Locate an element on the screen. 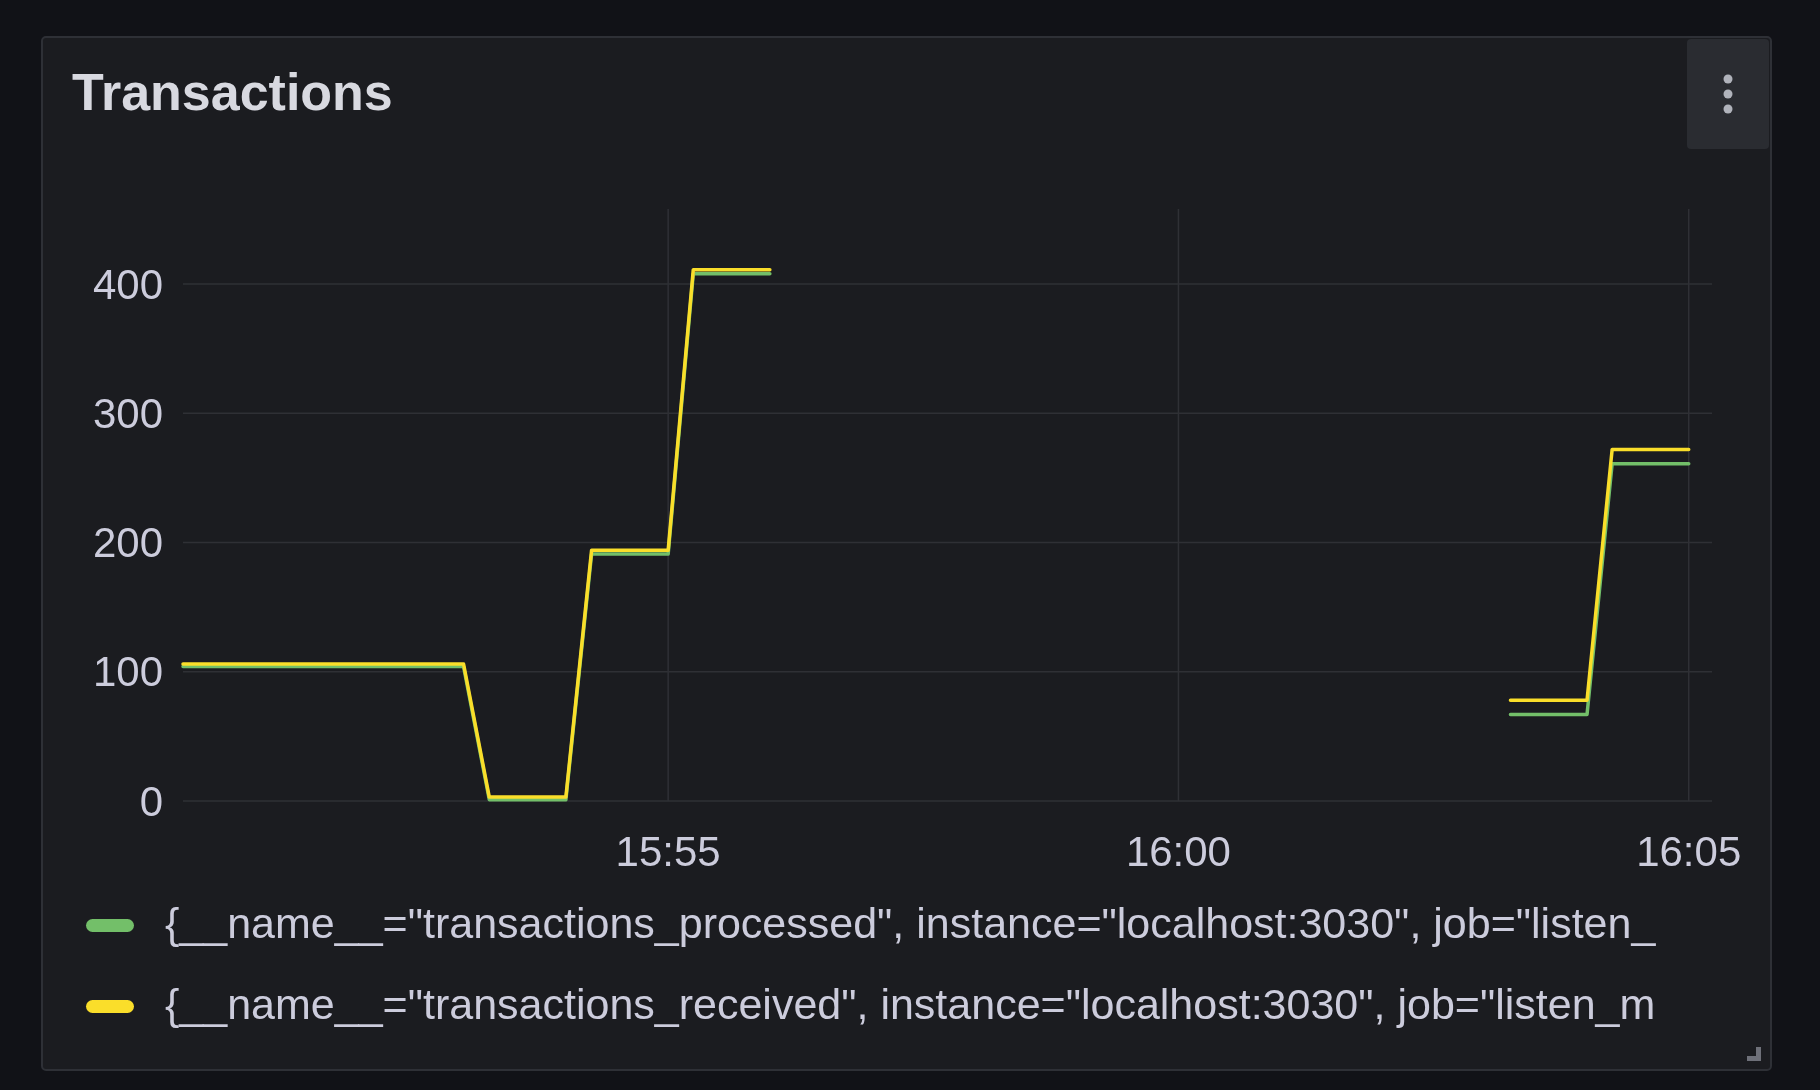 Image resolution: width=1820 pixels, height=1090 pixels. legend-label: {__name__="transactions_processed", instance="localhost:3030", job="listen_ is located at coordinates (911, 923).